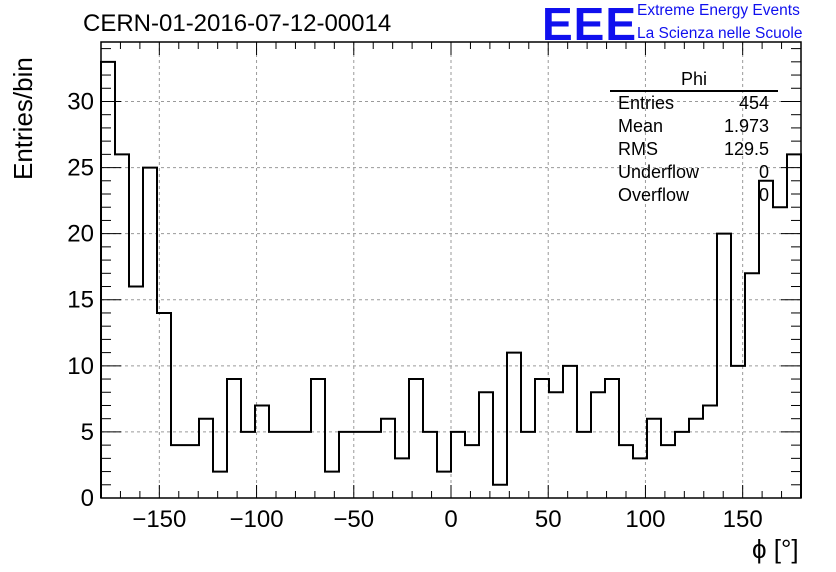 This screenshot has width=836, height=572. I want to click on y-tick-label: 10, so click(80, 366).